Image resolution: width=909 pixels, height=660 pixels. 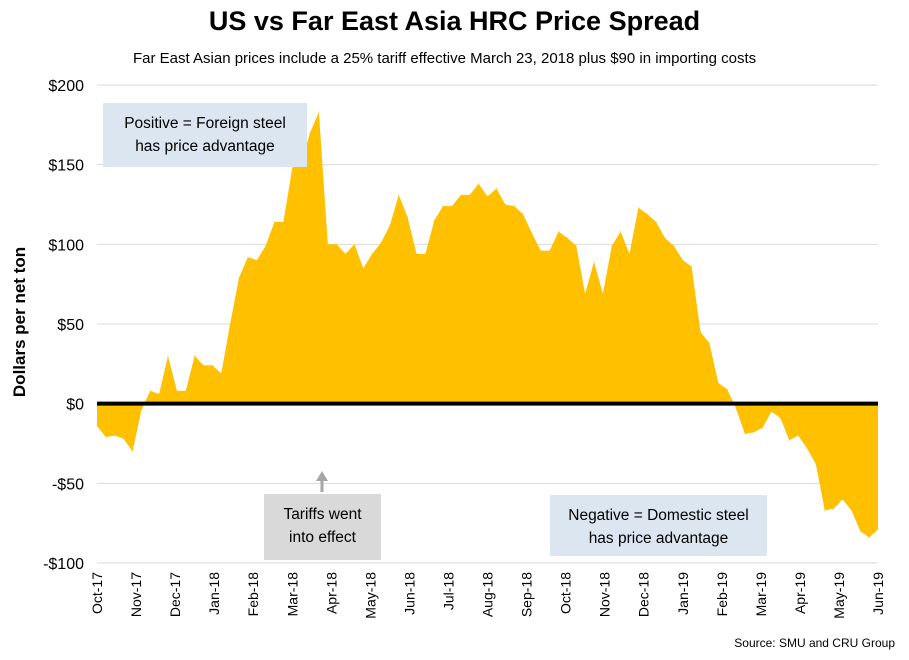 I want to click on x-tick-label: Sep-18, so click(x=527, y=594).